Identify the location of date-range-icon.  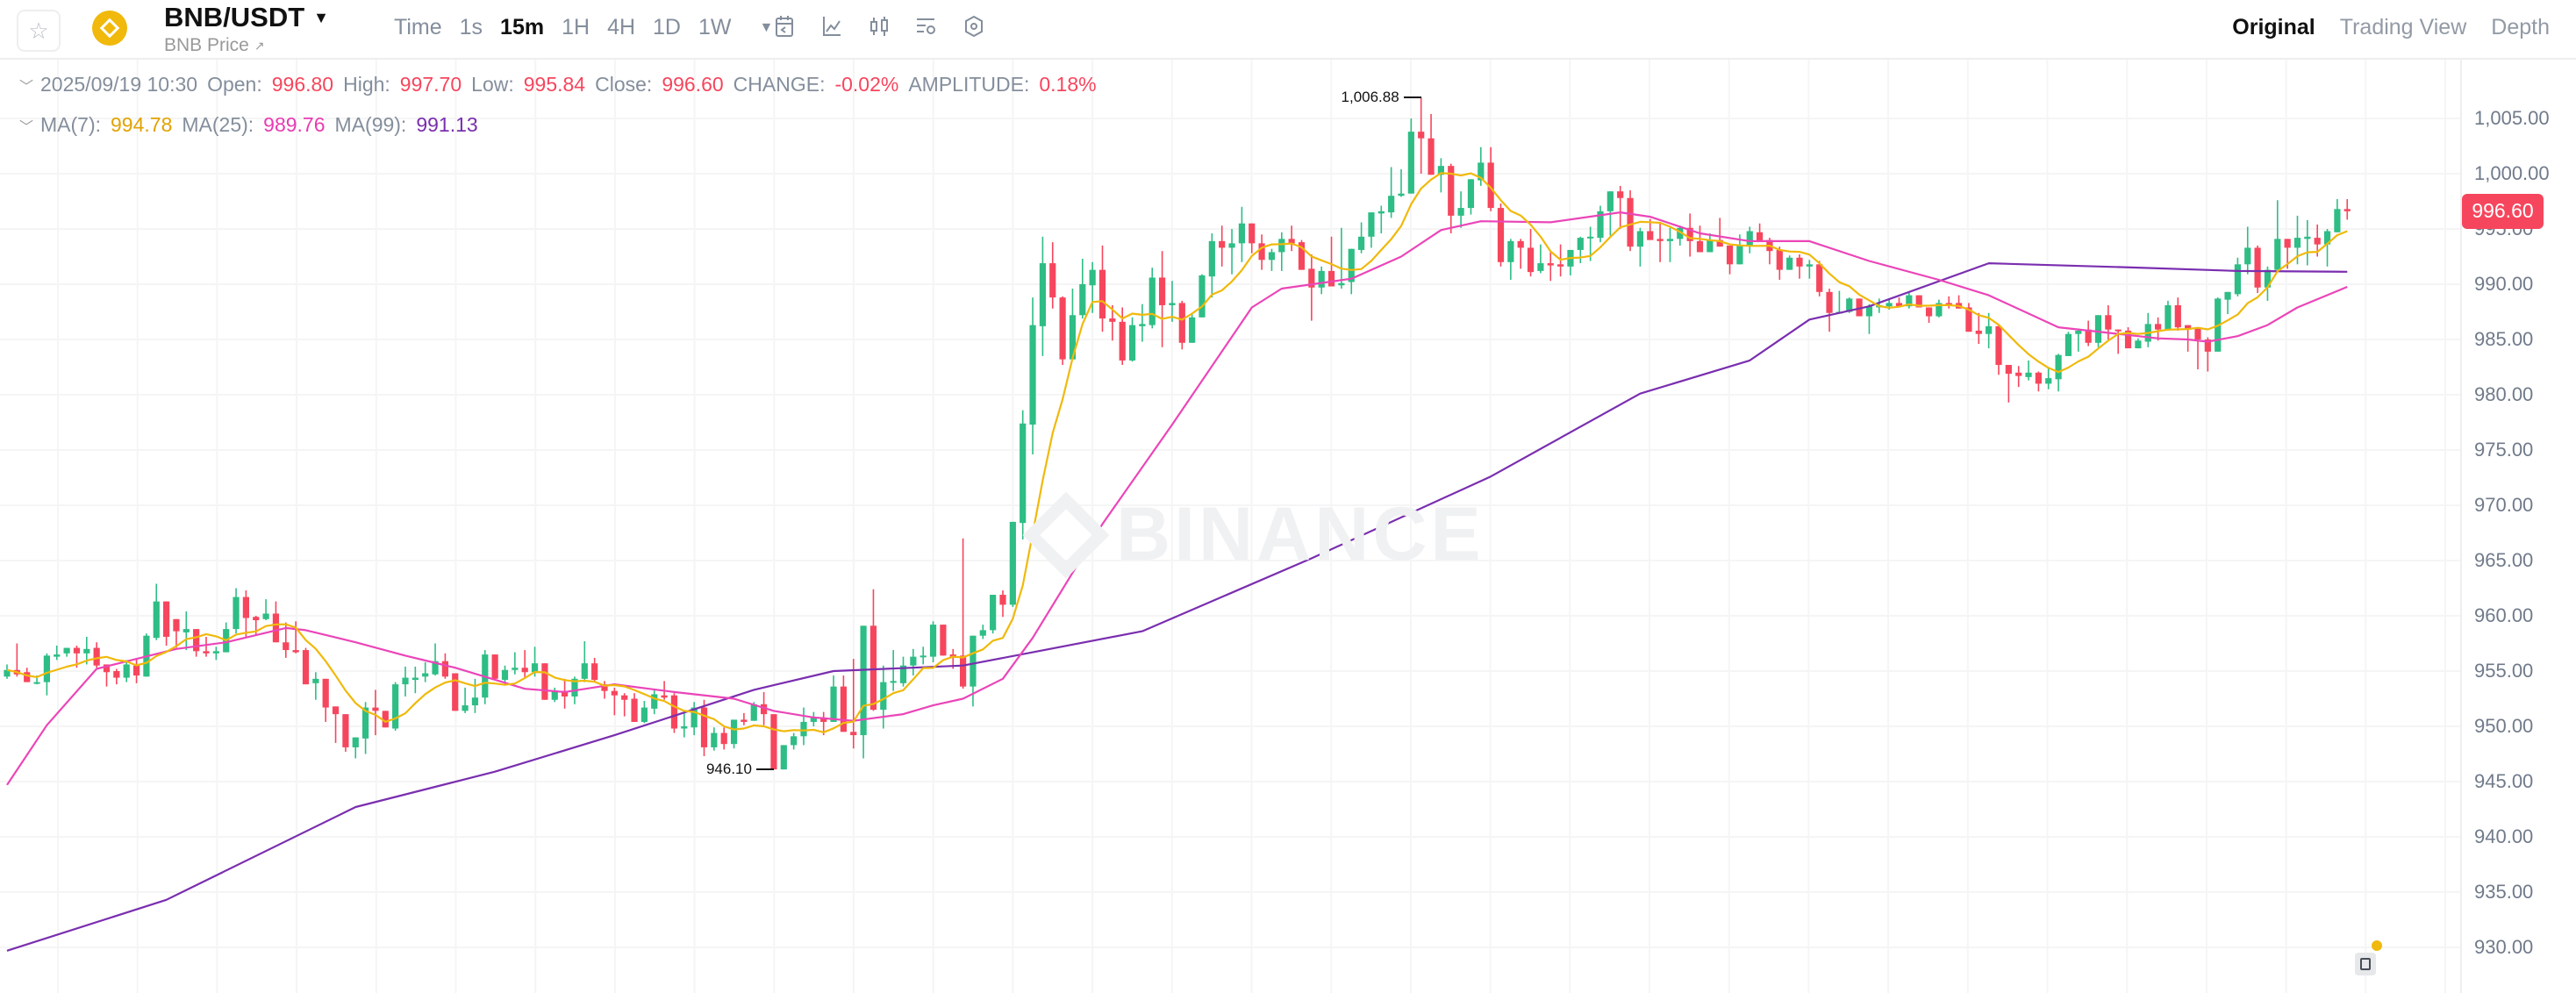
(784, 26).